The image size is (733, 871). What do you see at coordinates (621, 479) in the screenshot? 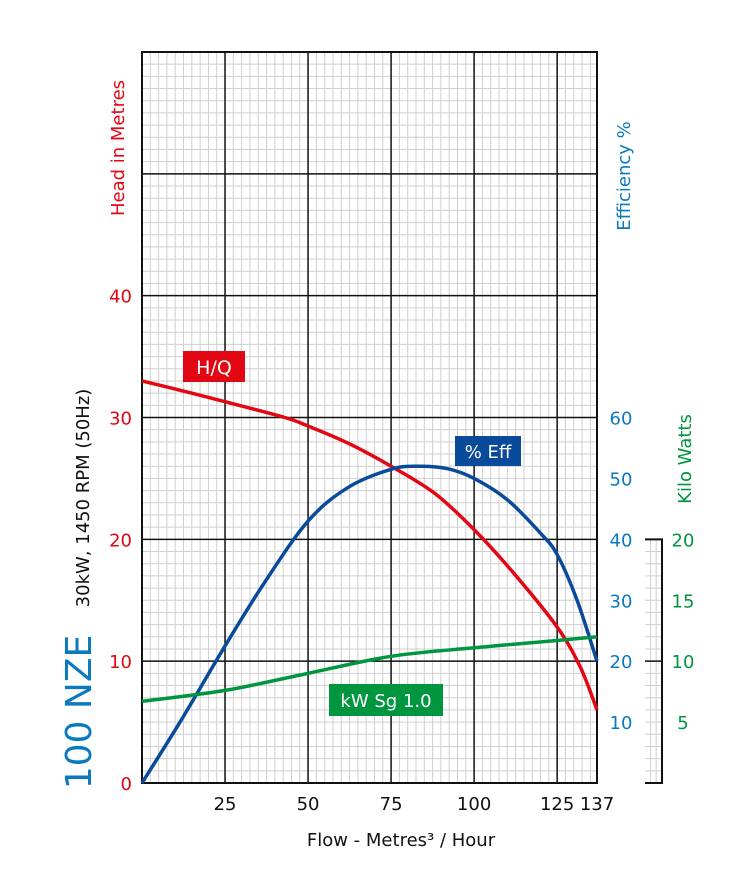
I see `efficiency-tick-label: 50` at bounding box center [621, 479].